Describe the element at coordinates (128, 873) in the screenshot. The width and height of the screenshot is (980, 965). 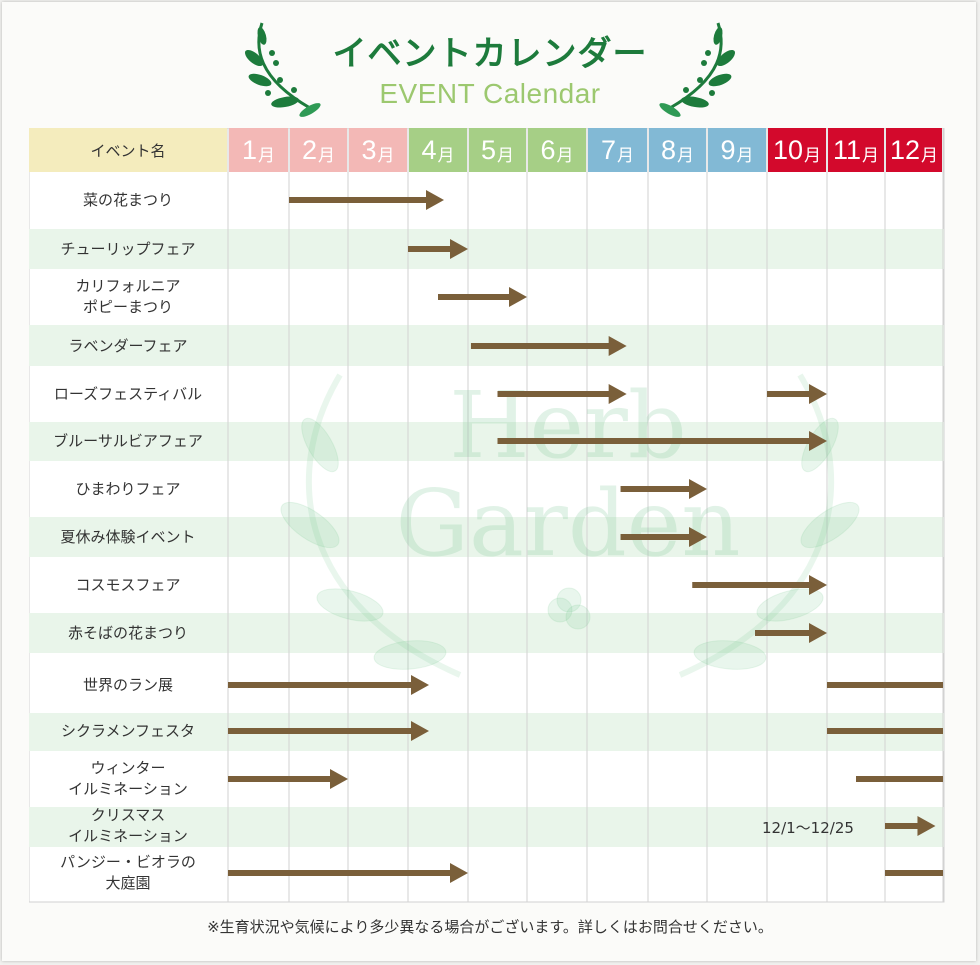
I see `event-row-label: パンジー・ビオラの 大庭園` at that location.